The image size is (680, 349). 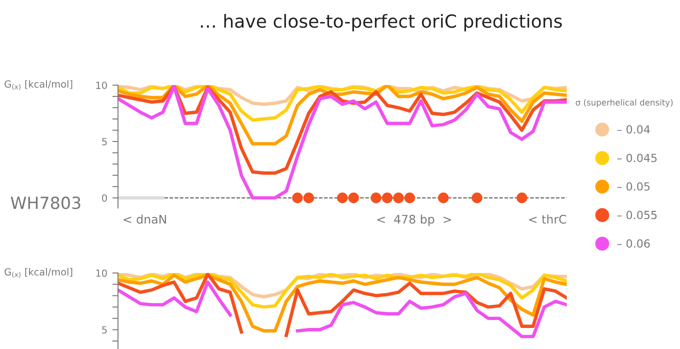 I want to click on legend-label: – 0.055, so click(x=637, y=215).